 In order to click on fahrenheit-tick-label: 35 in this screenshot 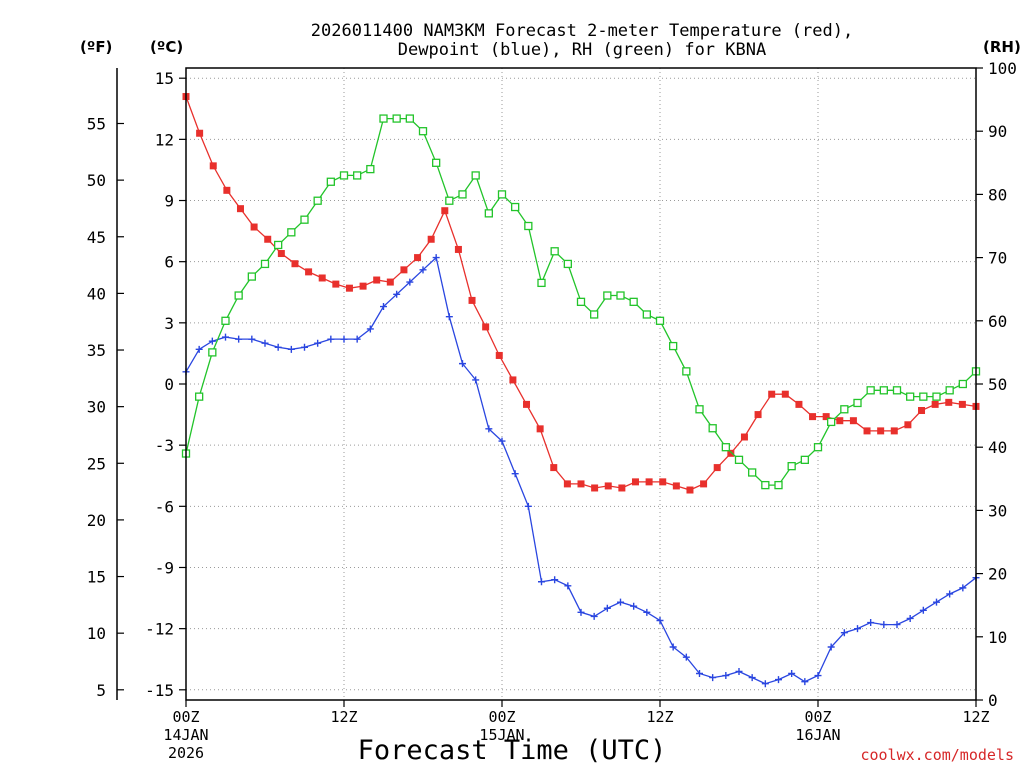, I will do `click(96, 350)`.